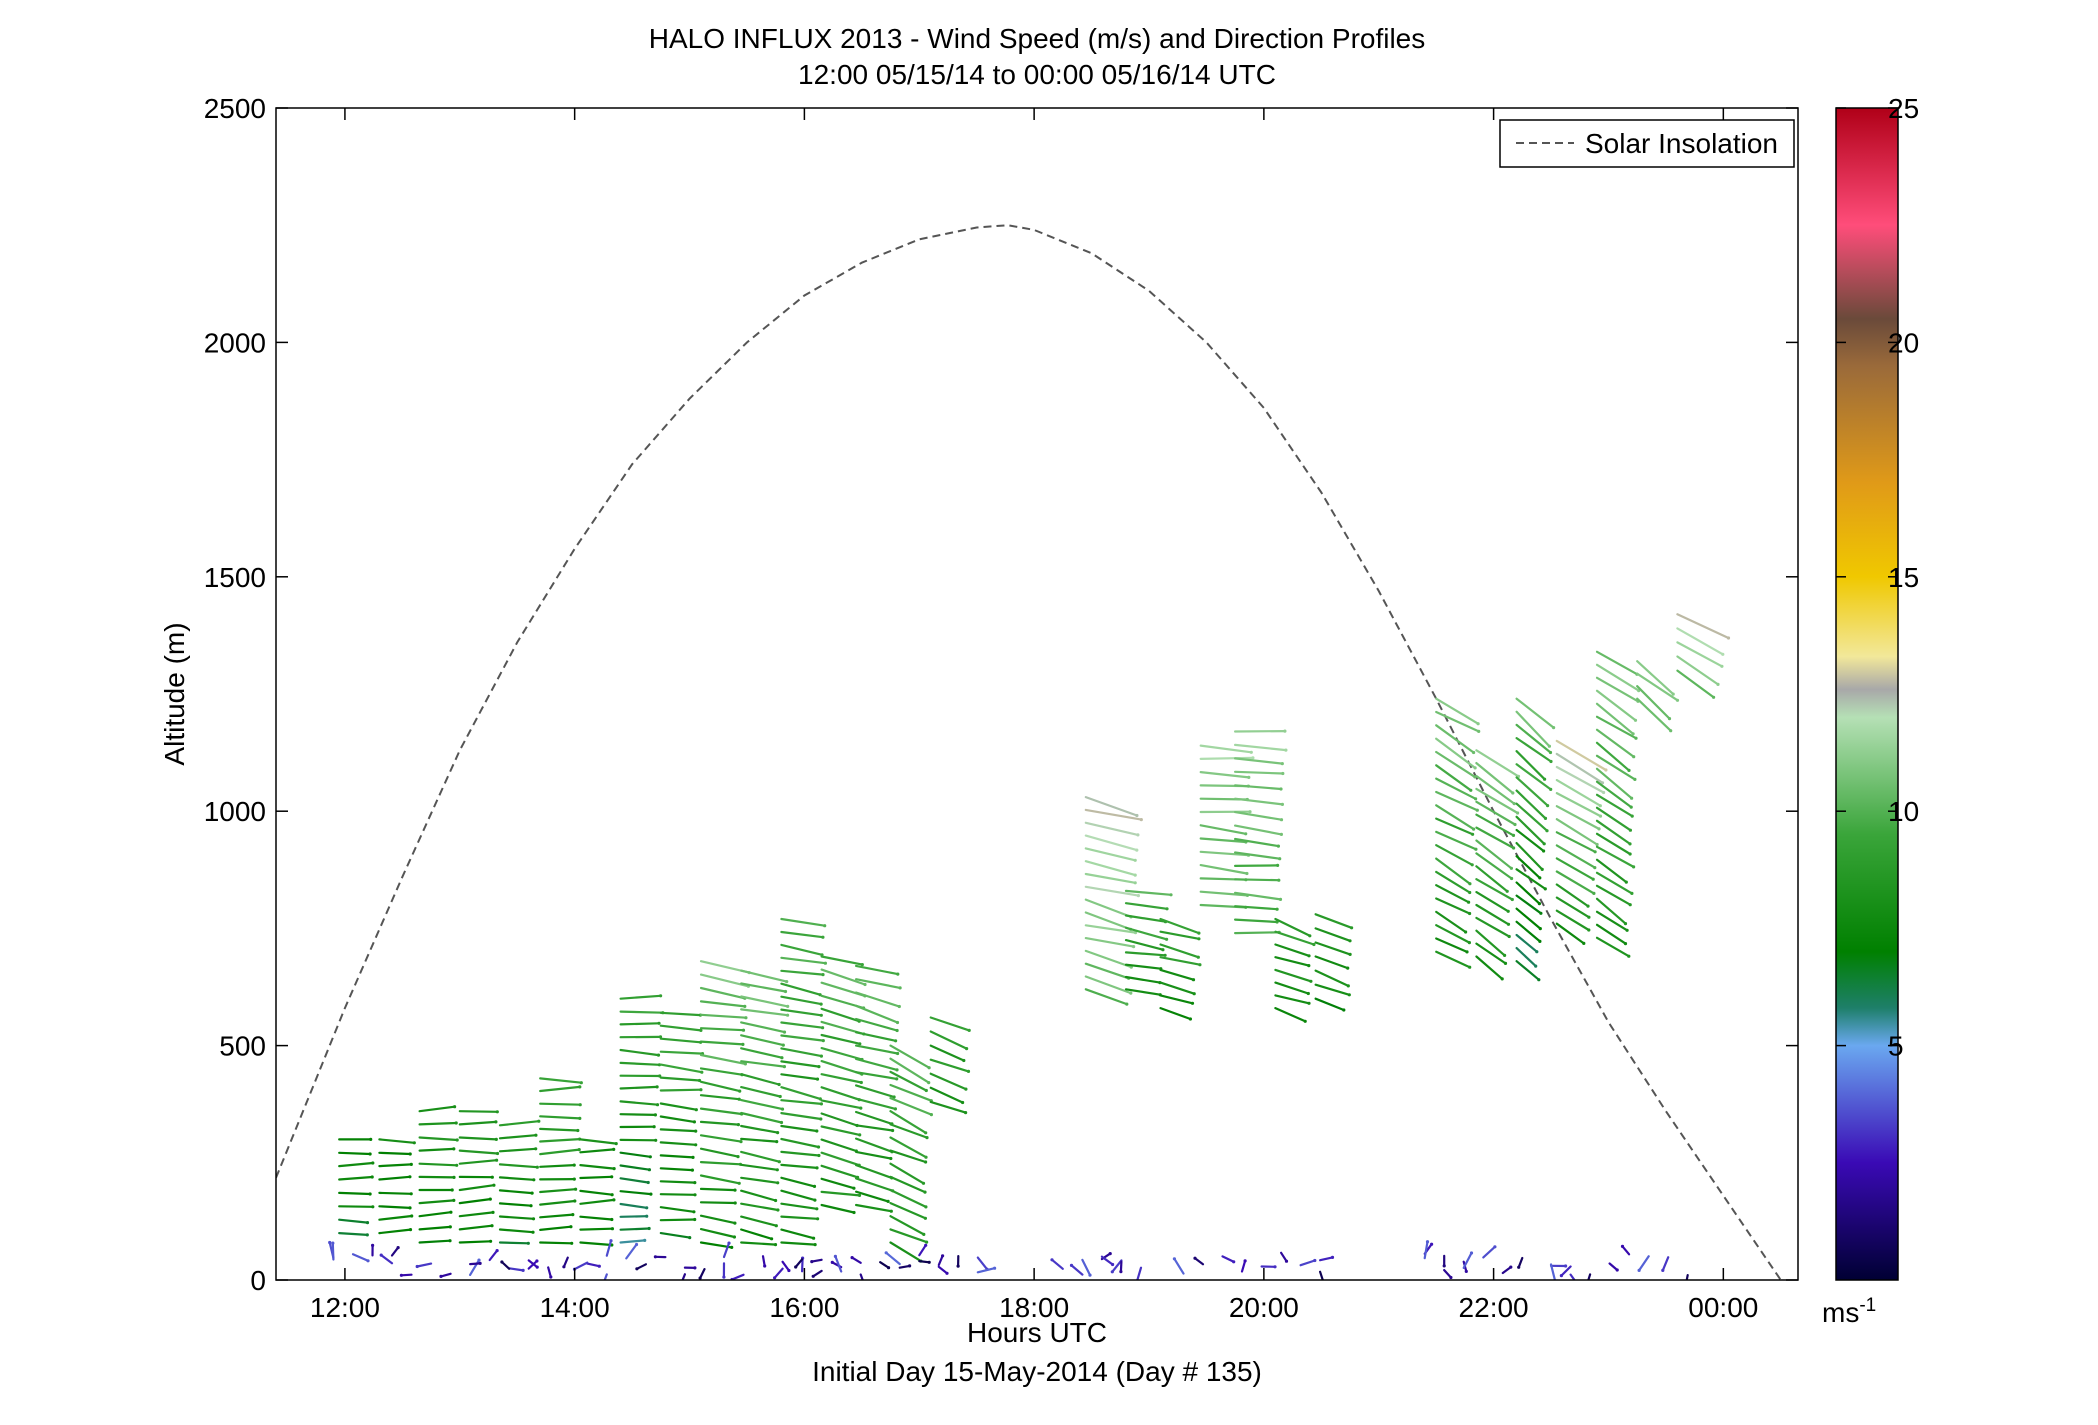  What do you see at coordinates (235, 577) in the screenshot?
I see `y-tick-label: 1500` at bounding box center [235, 577].